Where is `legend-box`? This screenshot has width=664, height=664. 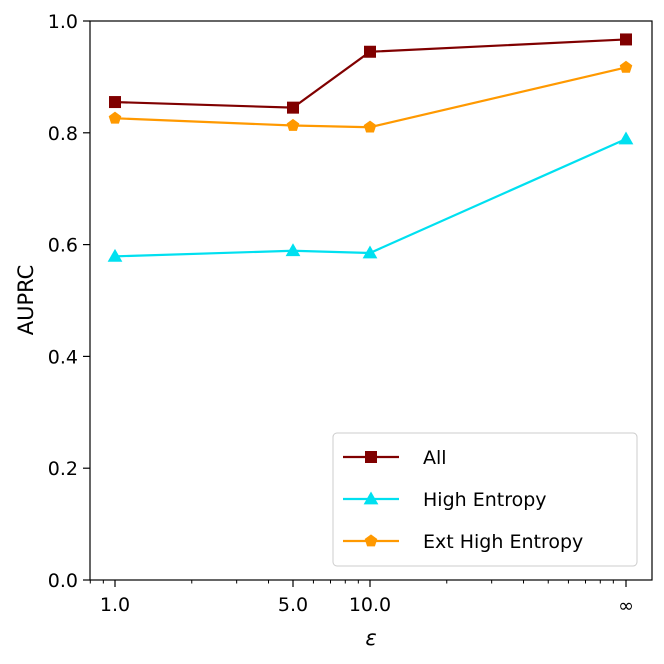
legend-box is located at coordinates (485, 499).